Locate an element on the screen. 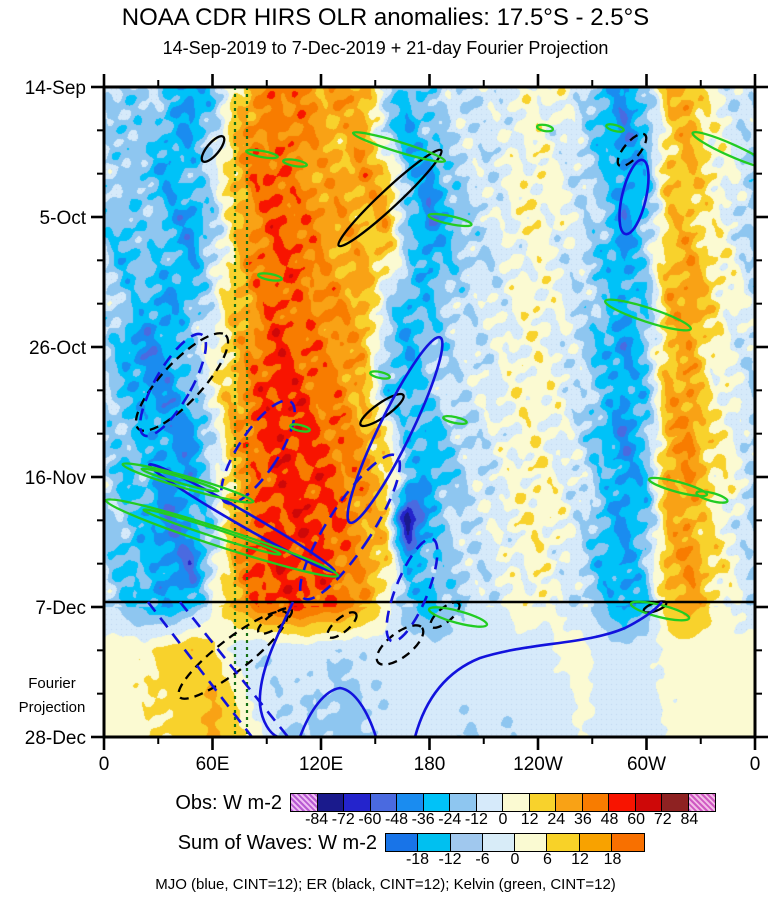 The height and width of the screenshot is (900, 771). x-axis-label: 180 is located at coordinates (430, 764).